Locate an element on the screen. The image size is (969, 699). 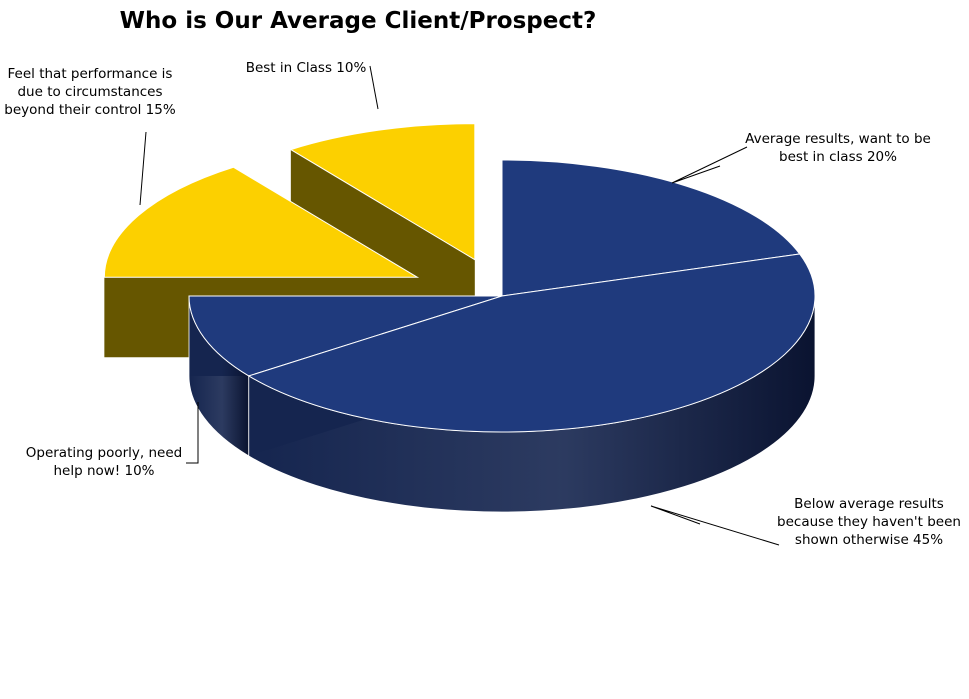
data-label-line: best in class 20% is located at coordinates (838, 157).